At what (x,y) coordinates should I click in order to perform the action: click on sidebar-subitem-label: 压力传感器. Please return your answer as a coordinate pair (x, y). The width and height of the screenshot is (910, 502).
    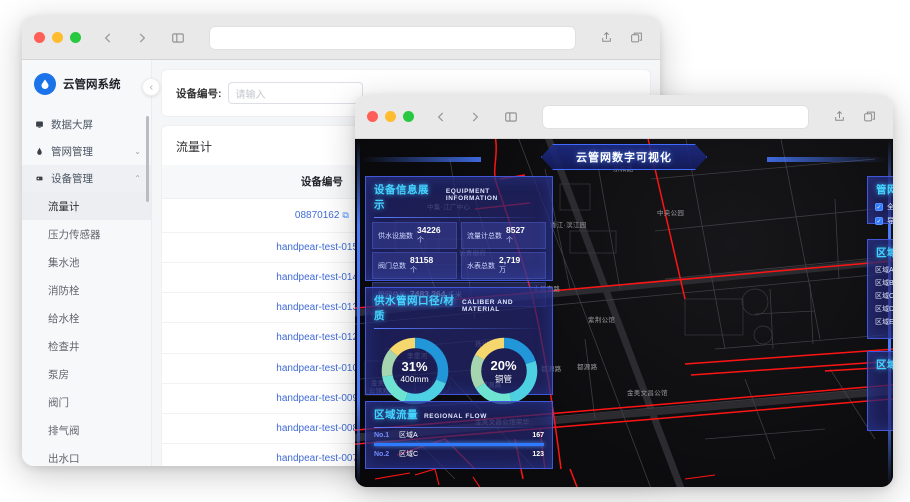
    Looking at the image, I should click on (74, 234).